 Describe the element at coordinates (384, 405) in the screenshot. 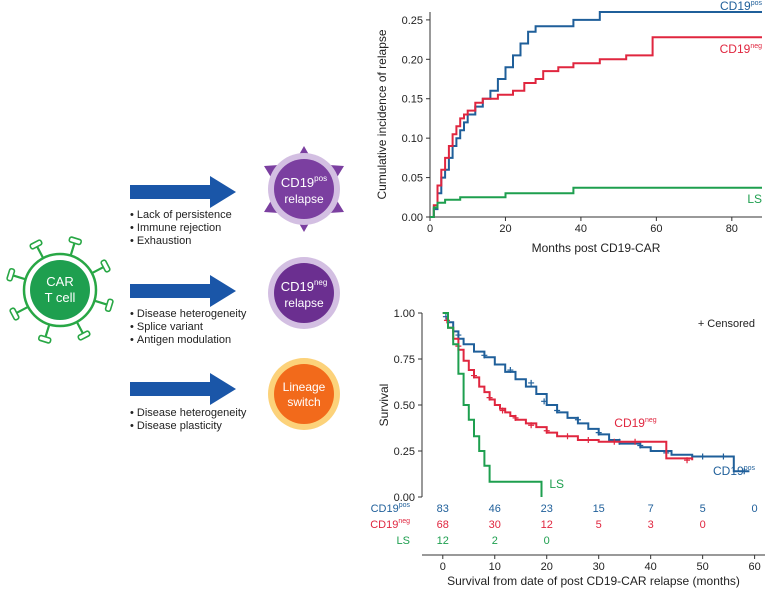

I see `y-axis-label: Survival` at that location.